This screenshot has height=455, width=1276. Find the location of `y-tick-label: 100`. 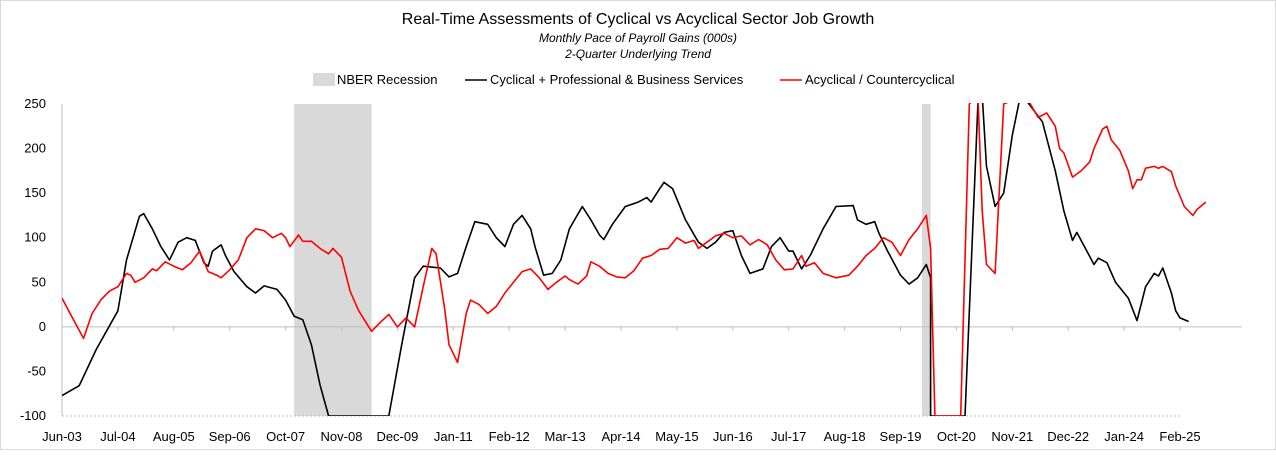

y-tick-label: 100 is located at coordinates (35, 237).